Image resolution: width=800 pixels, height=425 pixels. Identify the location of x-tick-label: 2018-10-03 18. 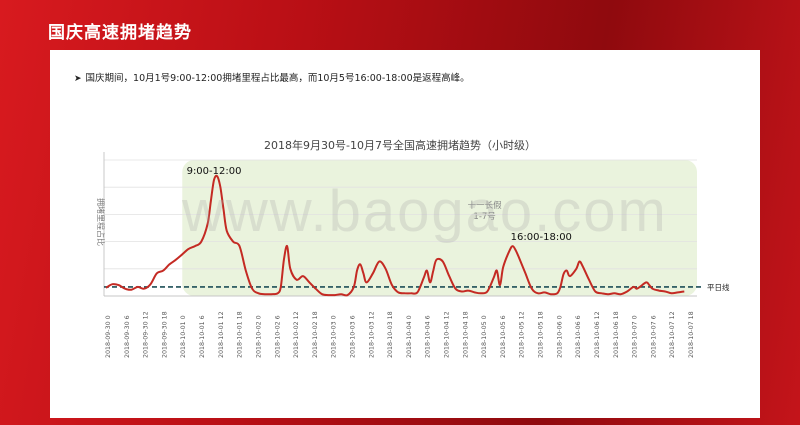
(390, 334).